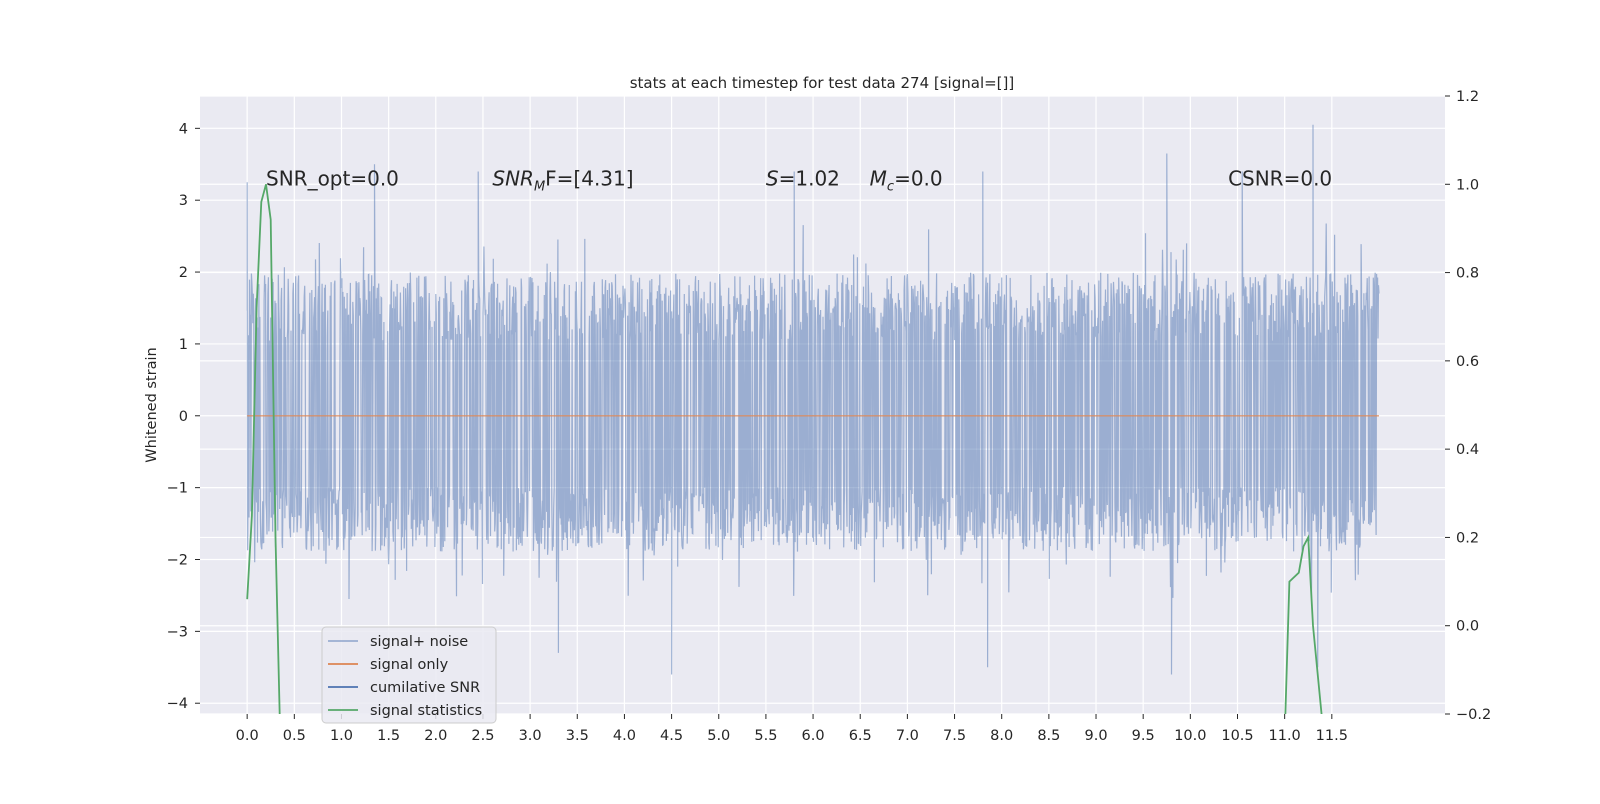 This screenshot has height=804, width=1600. What do you see at coordinates (765, 736) in the screenshot?
I see `x-tick-label: 5.5` at bounding box center [765, 736].